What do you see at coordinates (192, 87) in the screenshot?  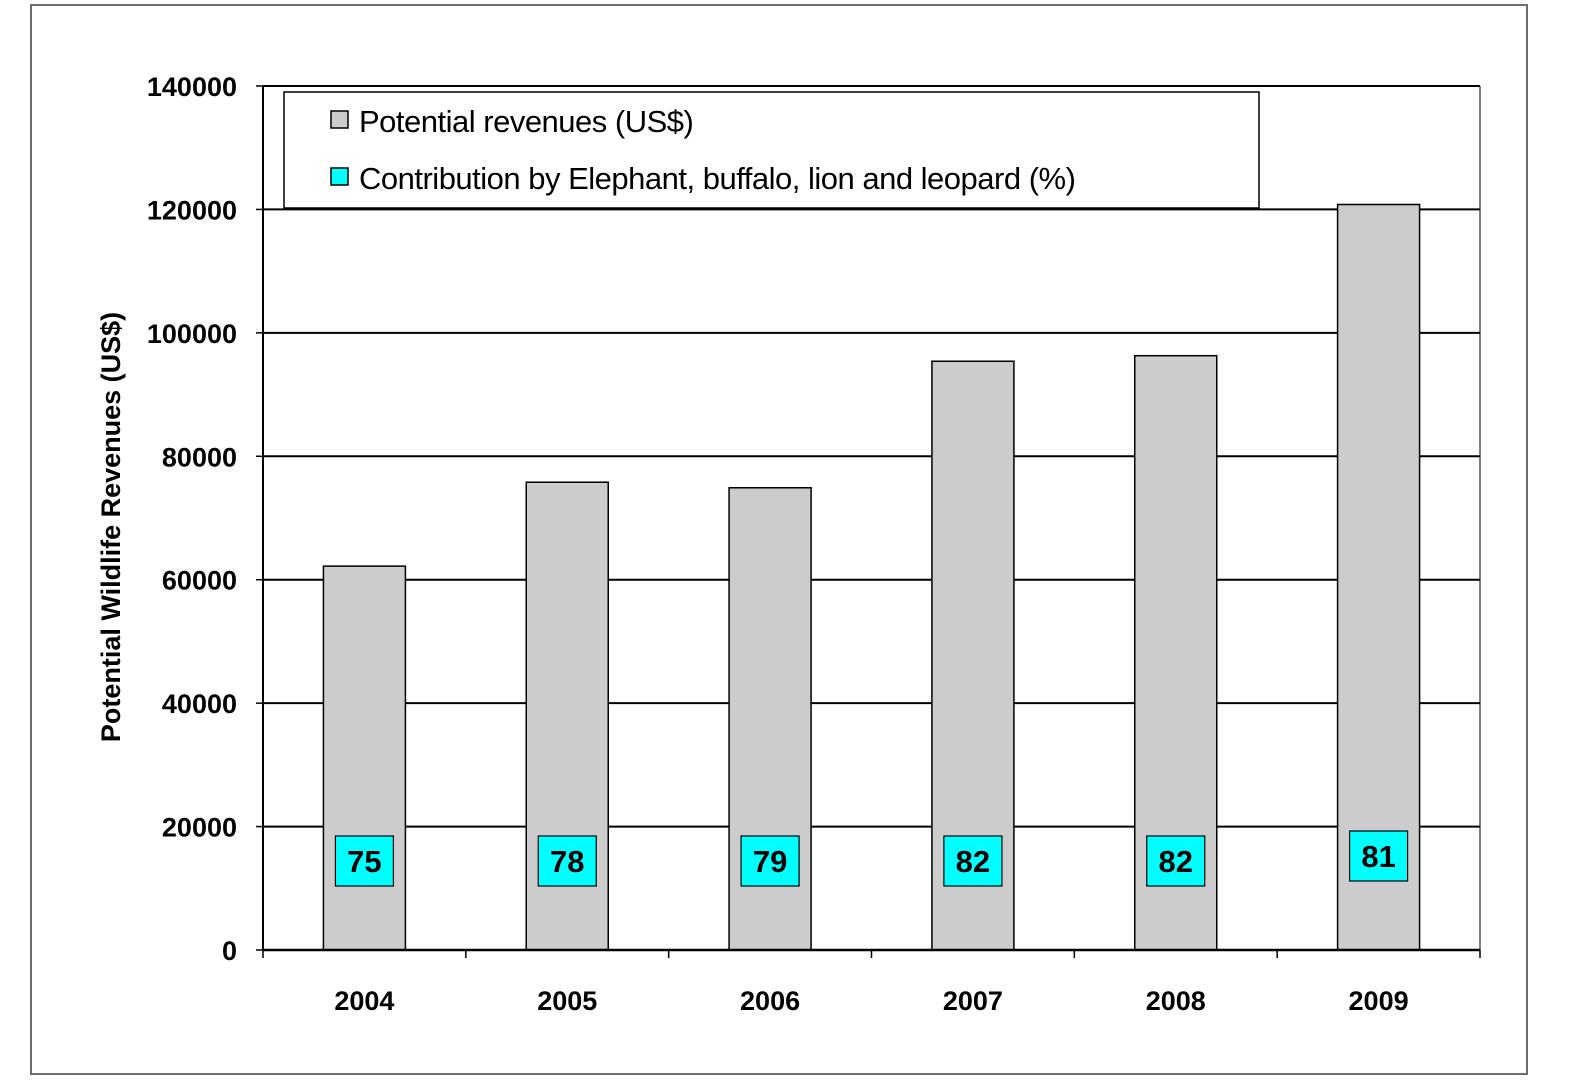 I see `y-tick-label: 140000` at bounding box center [192, 87].